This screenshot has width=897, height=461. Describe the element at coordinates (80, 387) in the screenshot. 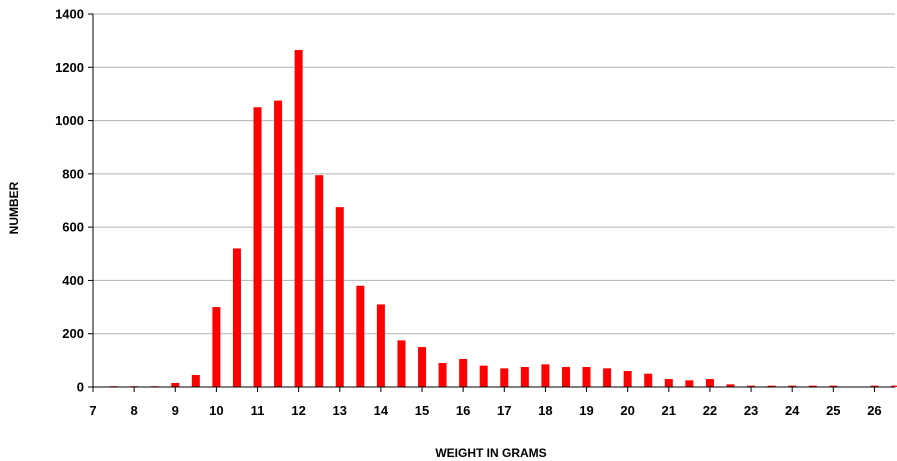

I see `y-tick-label: 0` at that location.